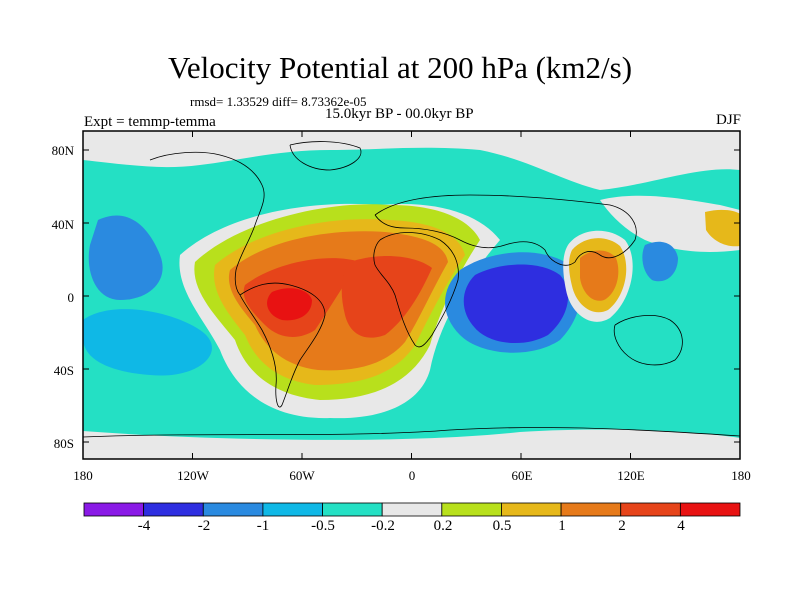  What do you see at coordinates (660, 261) in the screenshot?
I see `contour-negative-west-pacific` at bounding box center [660, 261].